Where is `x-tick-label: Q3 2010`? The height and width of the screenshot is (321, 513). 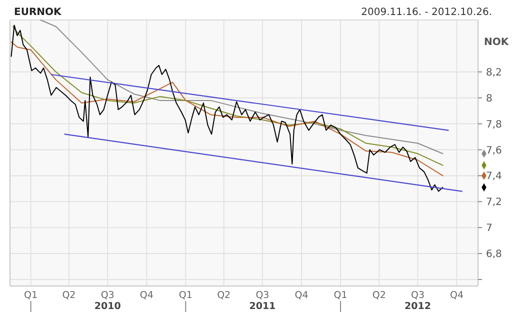 x-tick-label: Q3 2010 is located at coordinates (108, 301).